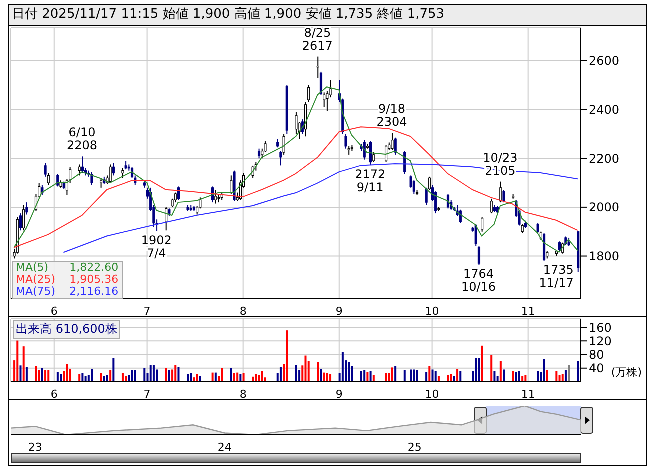 The image size is (653, 470). What do you see at coordinates (604, 110) in the screenshot?
I see `y-tick-label: 2400` at bounding box center [604, 110].